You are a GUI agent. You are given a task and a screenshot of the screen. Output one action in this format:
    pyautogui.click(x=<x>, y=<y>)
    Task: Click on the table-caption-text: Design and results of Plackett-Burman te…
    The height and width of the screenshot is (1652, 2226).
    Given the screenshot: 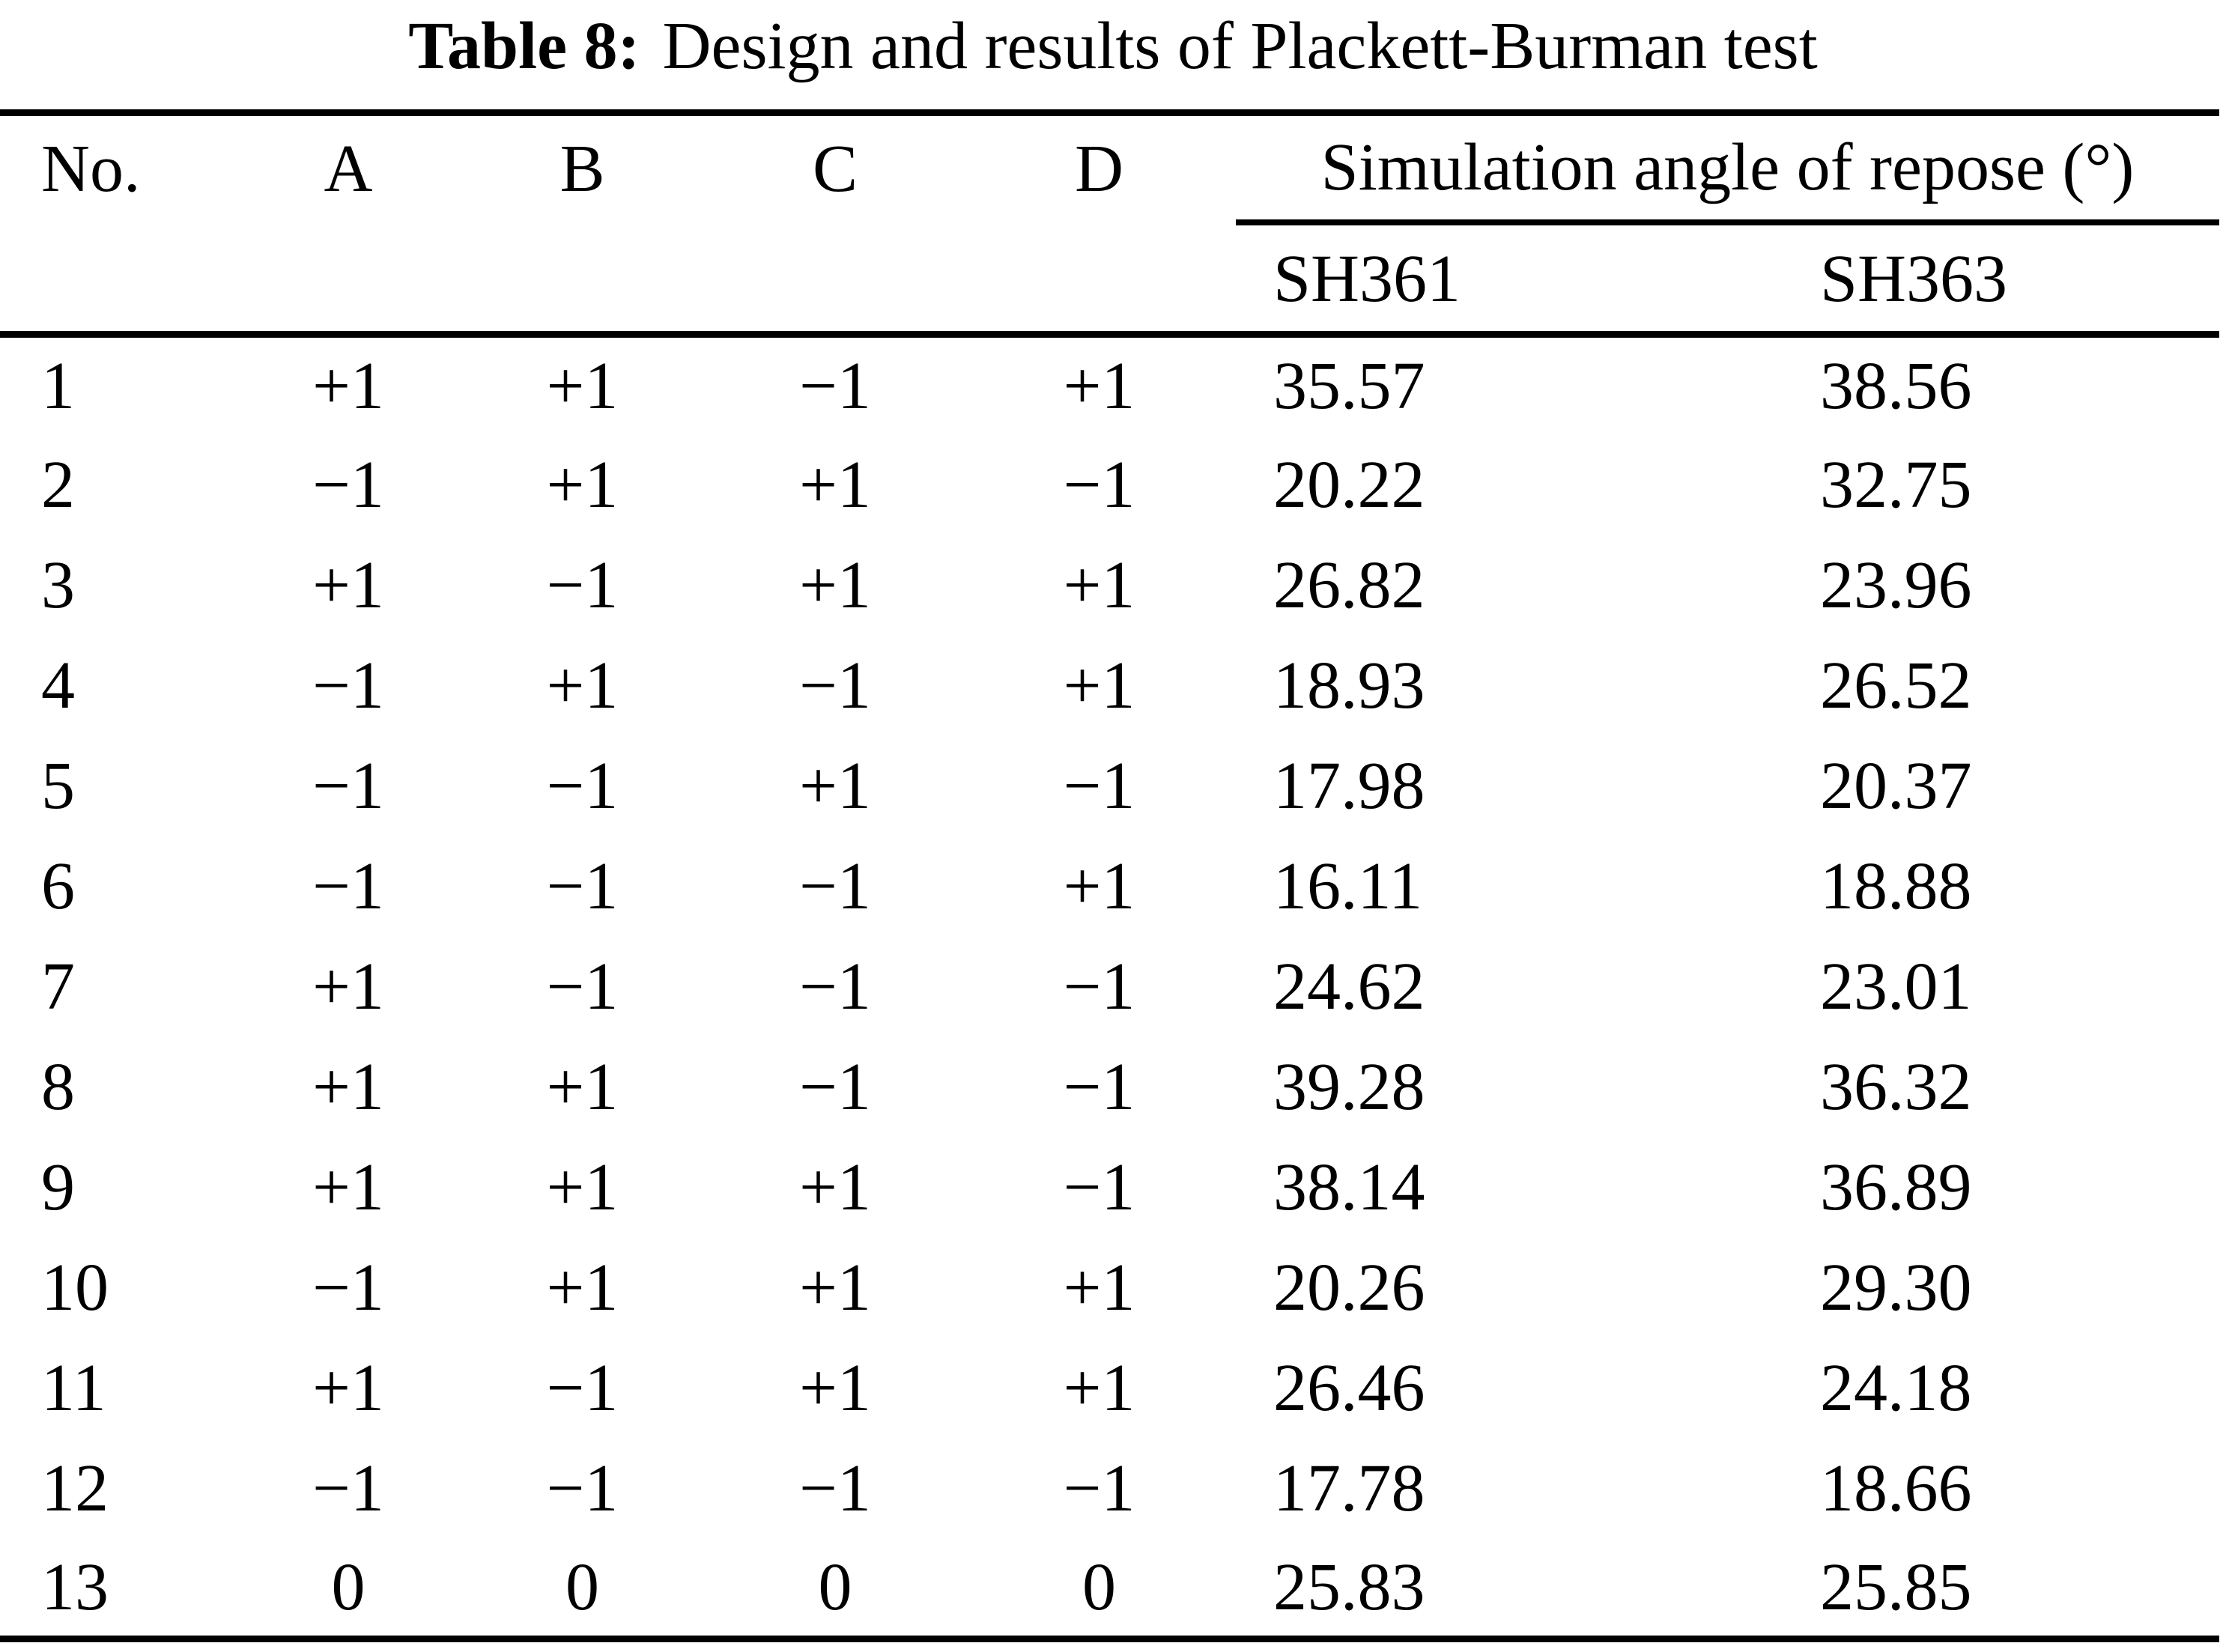 What is the action you would take?
    pyautogui.click(x=1240, y=46)
    